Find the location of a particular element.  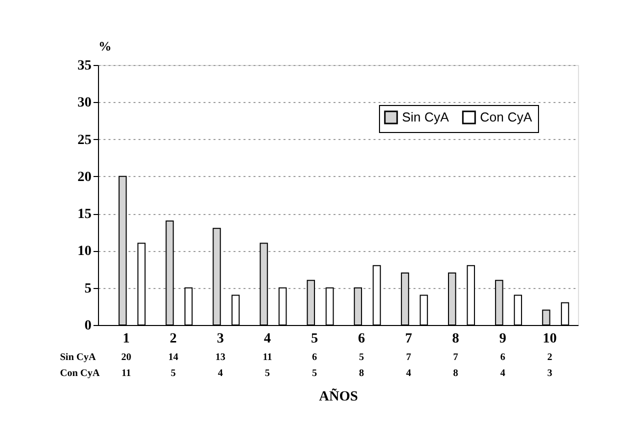

legend-label: Sin CyA is located at coordinates (426, 116).